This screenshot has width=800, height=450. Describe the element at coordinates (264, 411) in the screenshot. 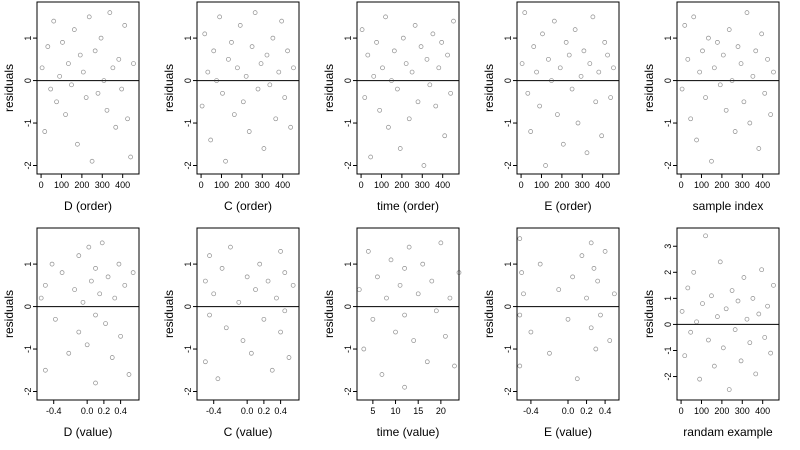

I see `x-tick-label: 0.2` at that location.